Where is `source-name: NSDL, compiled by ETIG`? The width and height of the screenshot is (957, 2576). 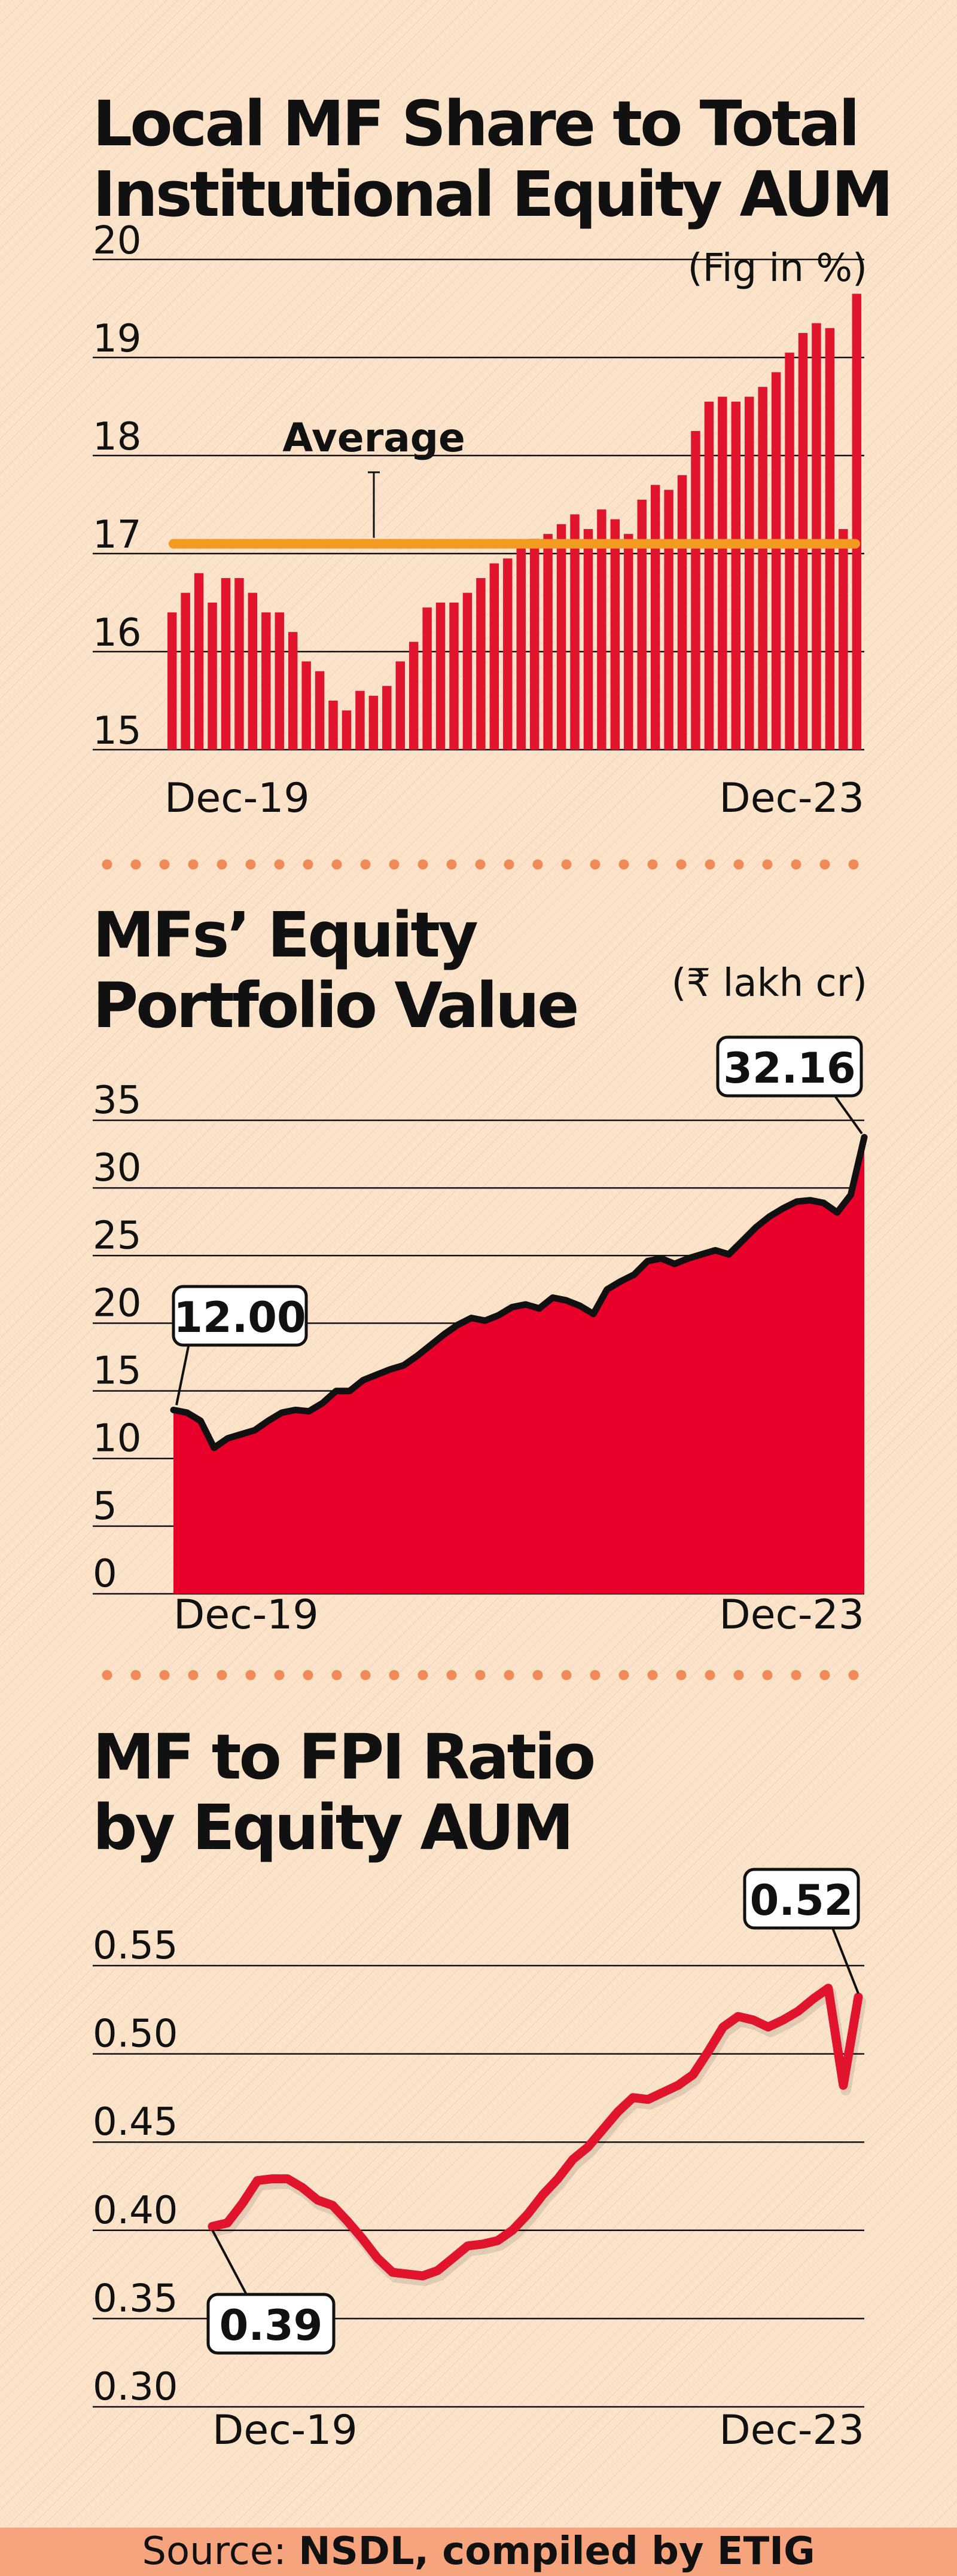 source-name: NSDL, compiled by ETIG is located at coordinates (556, 2551).